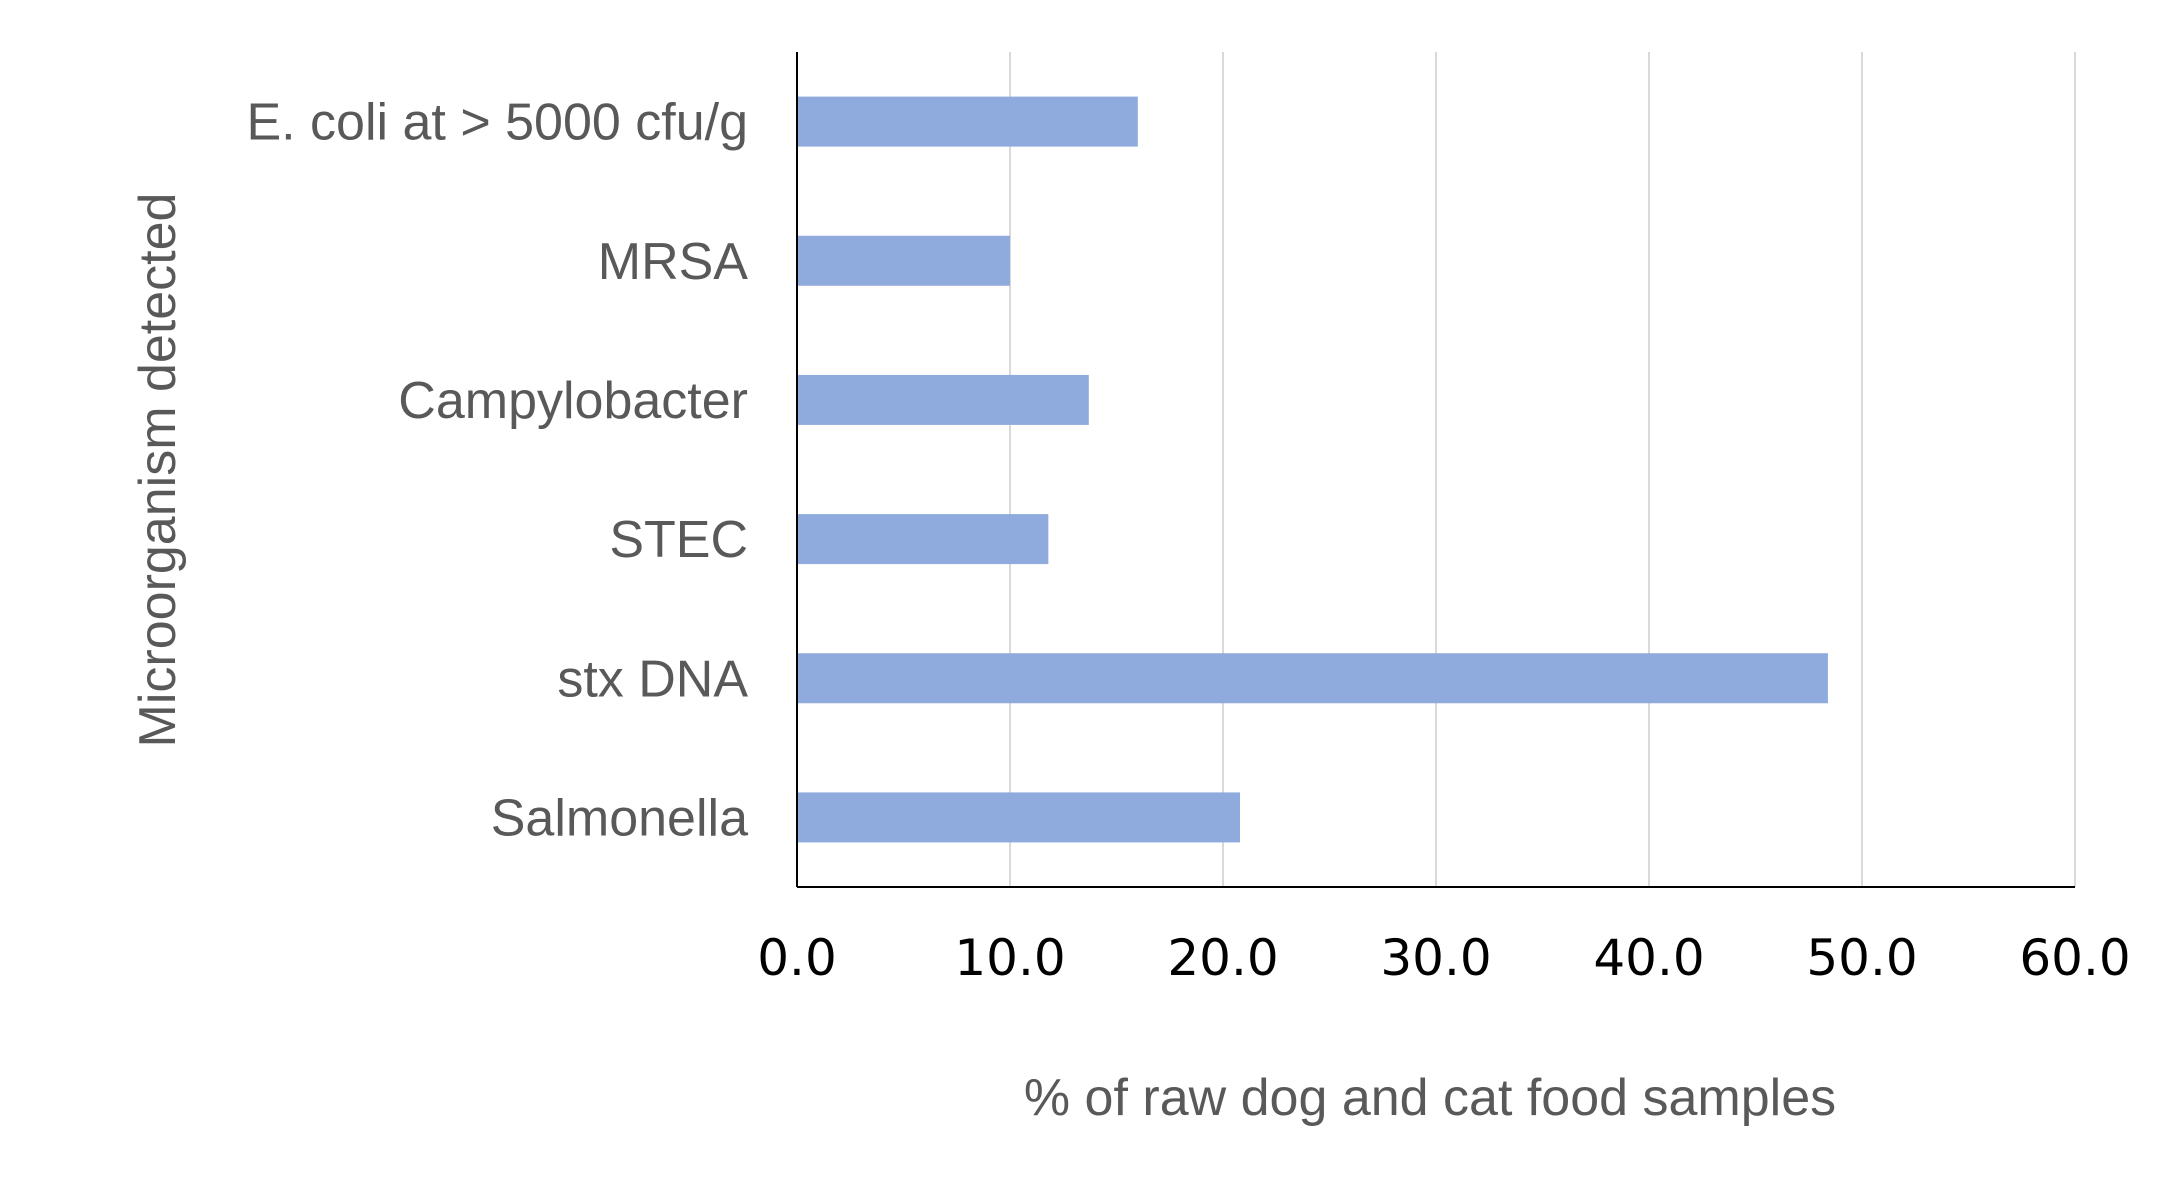  Describe the element at coordinates (497, 123) in the screenshot. I see `category-label: E. coli at > 5000 cfu/g` at that location.